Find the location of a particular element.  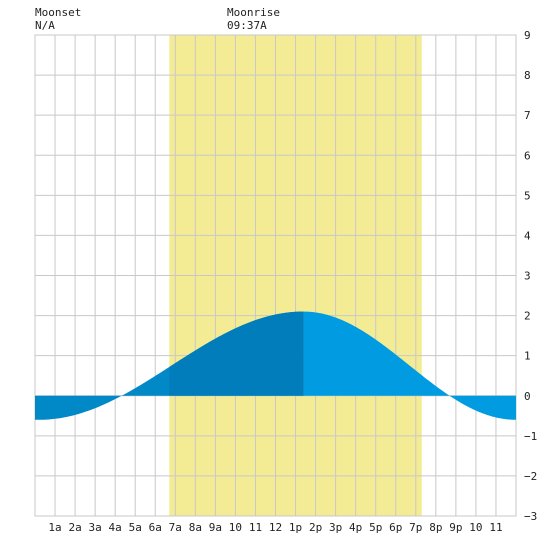

x-tick-label: 8a is located at coordinates (195, 527).